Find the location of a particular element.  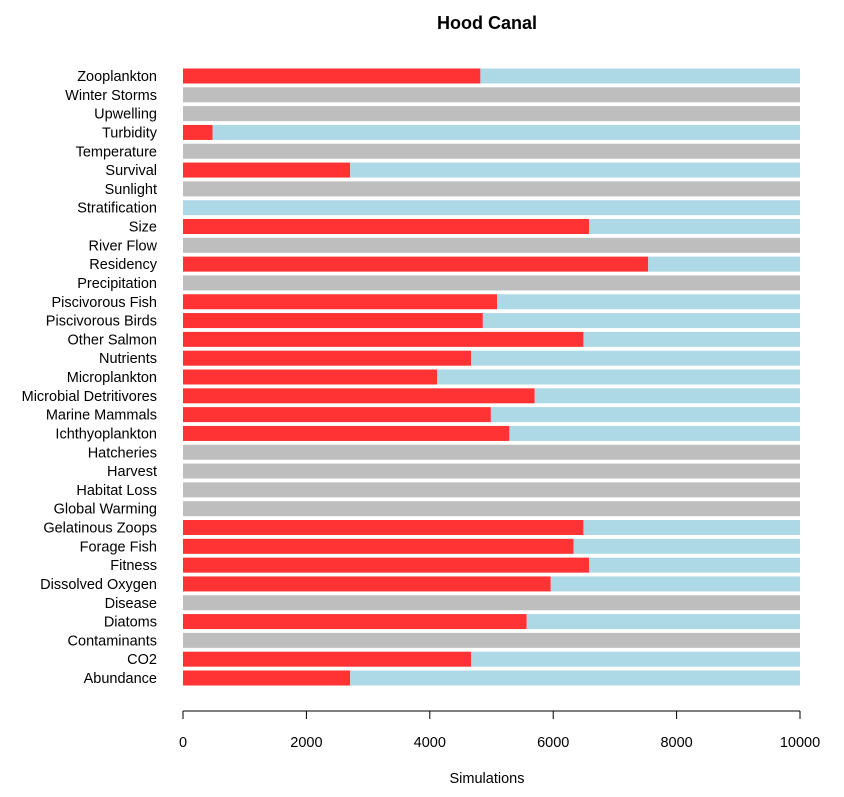

chart-title: Hood Canal is located at coordinates (487, 23).